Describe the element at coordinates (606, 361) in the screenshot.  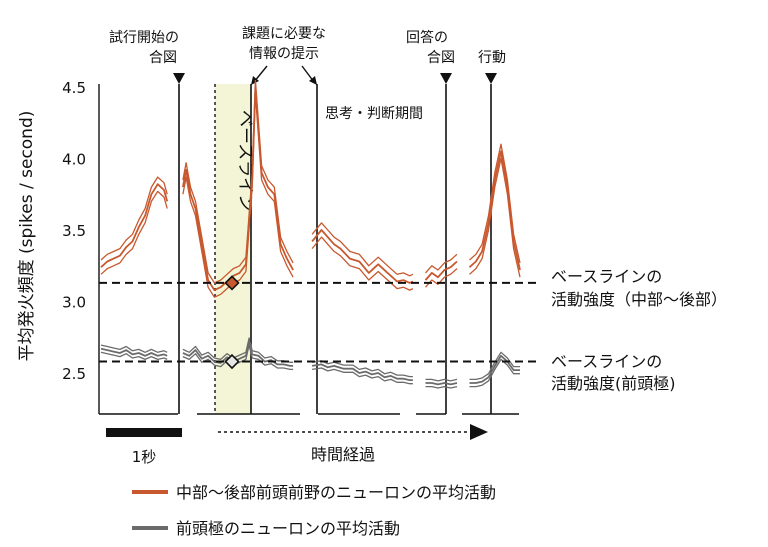
I see `baseline-label-pole-line1: ベースラインの` at that location.